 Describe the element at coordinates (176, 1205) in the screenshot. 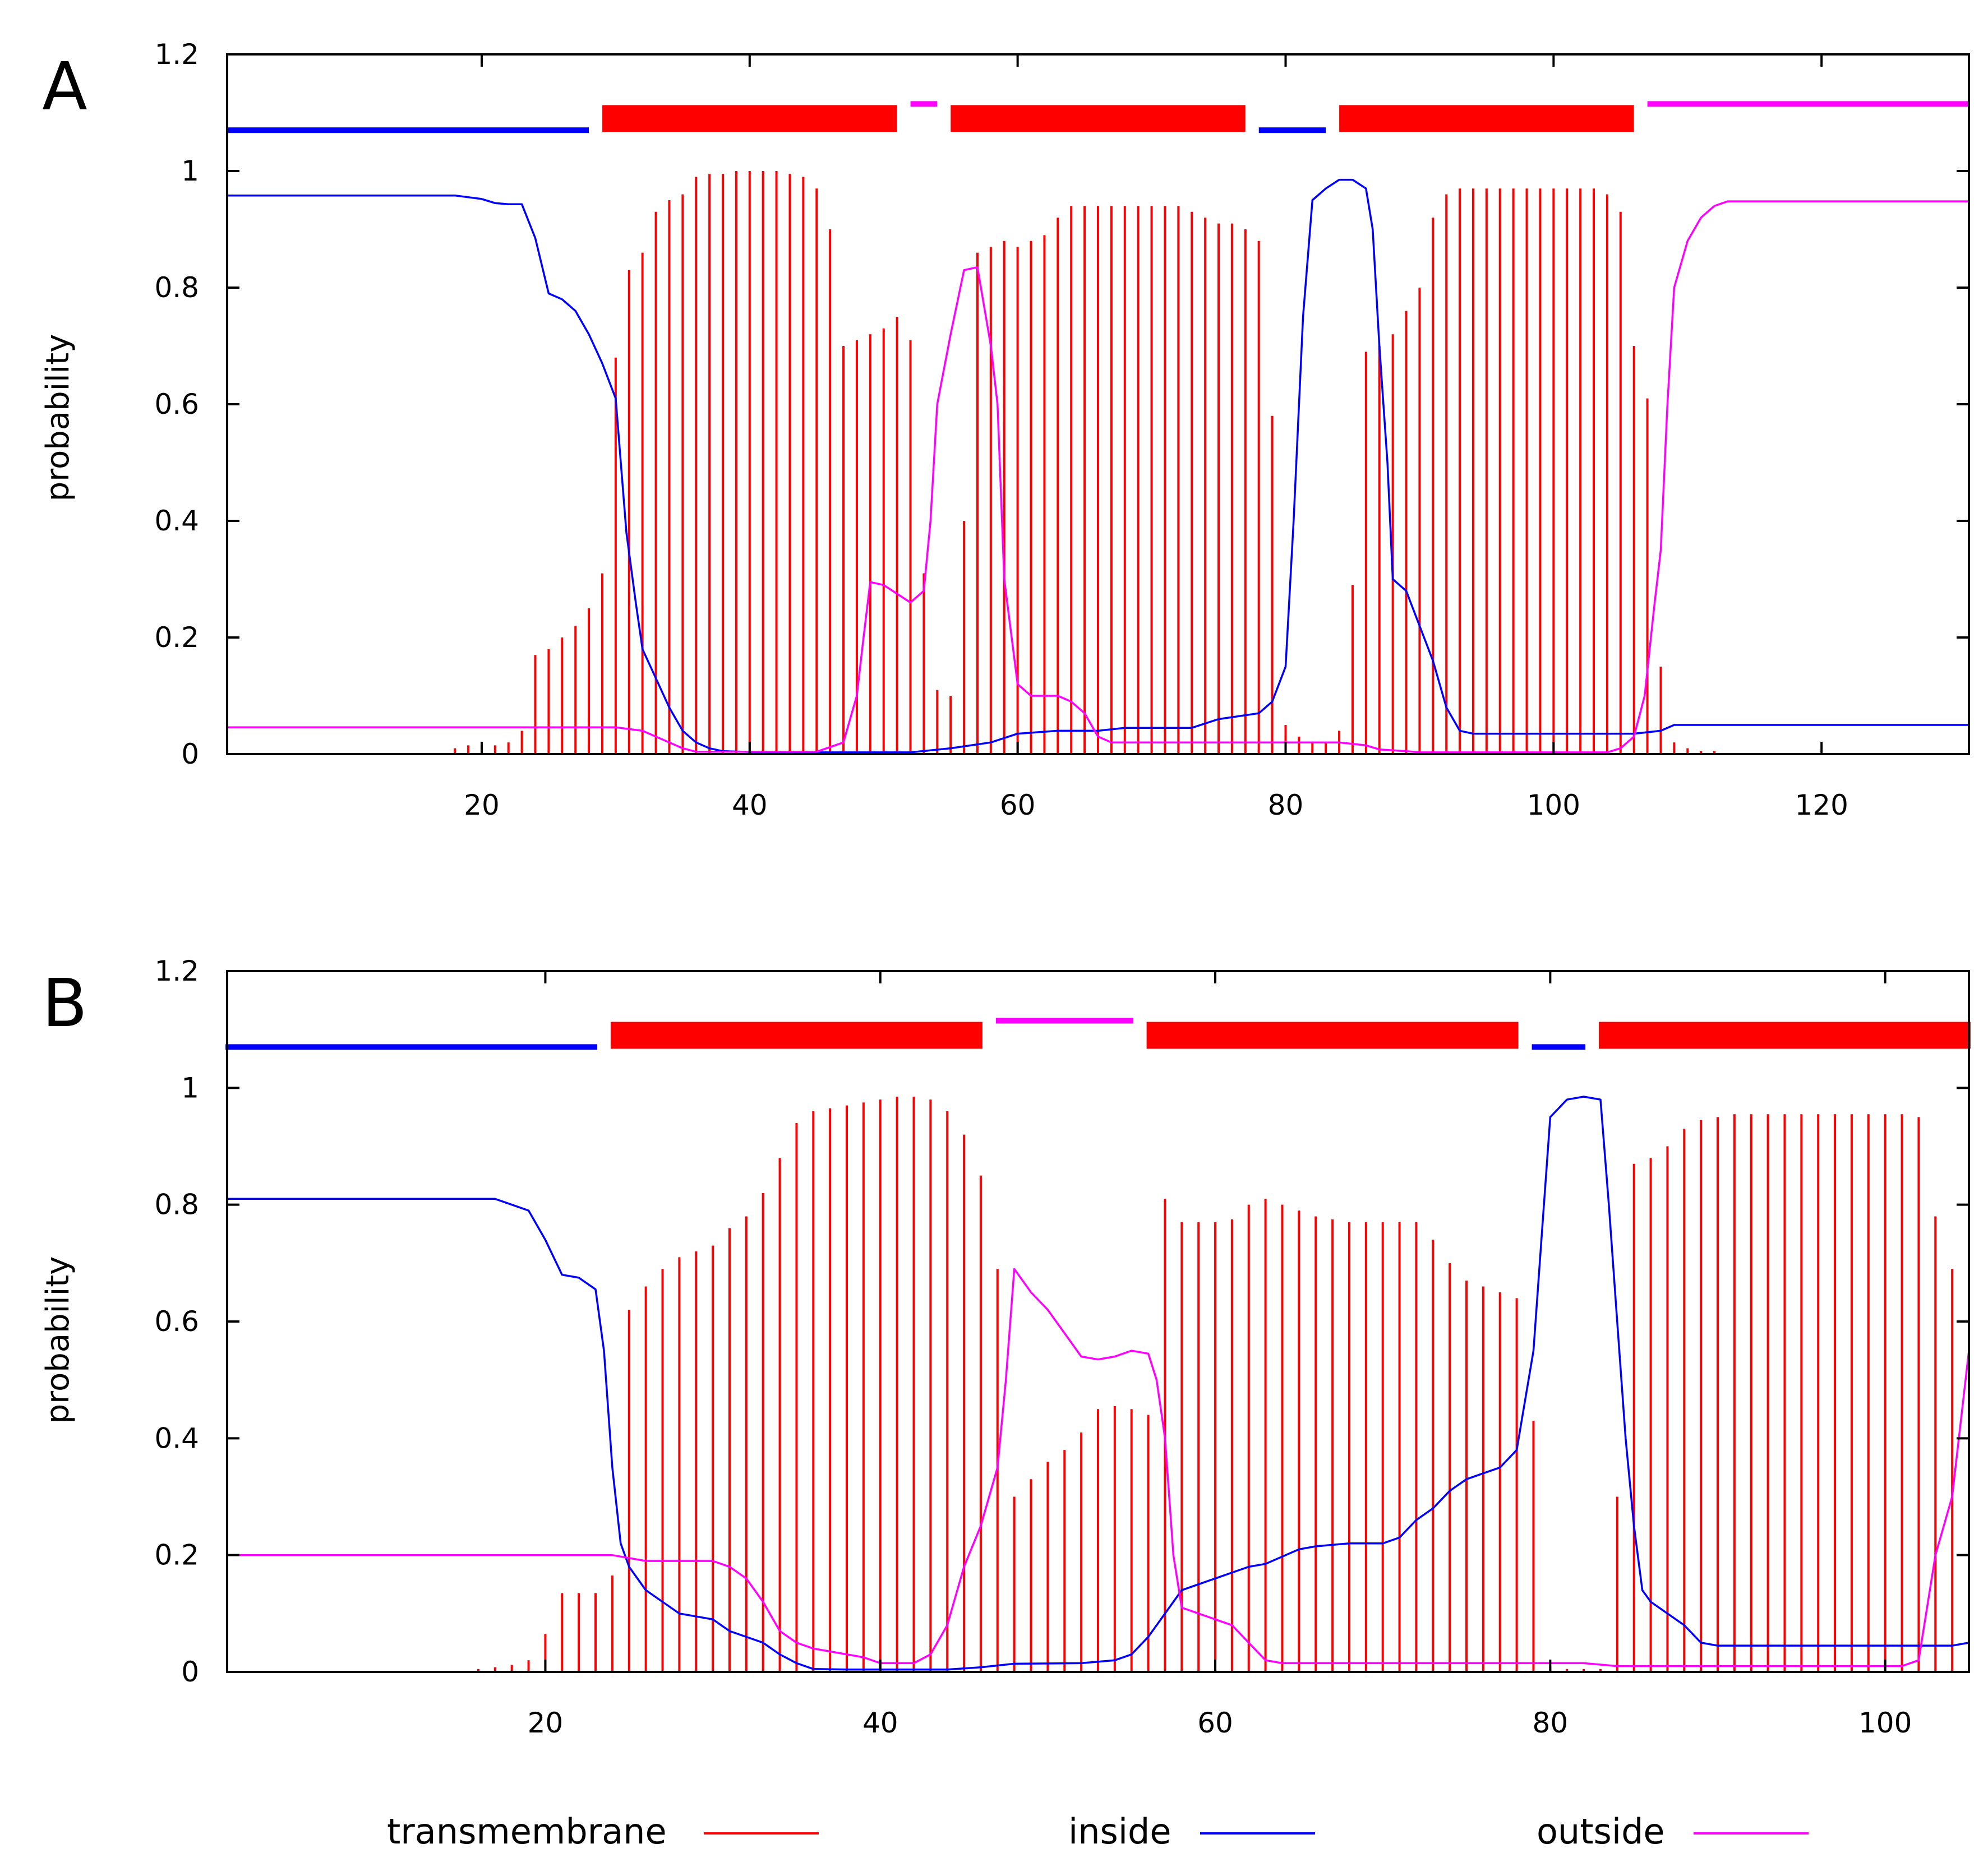

I see `panel-b-ytick-label-4: 0.8` at that location.